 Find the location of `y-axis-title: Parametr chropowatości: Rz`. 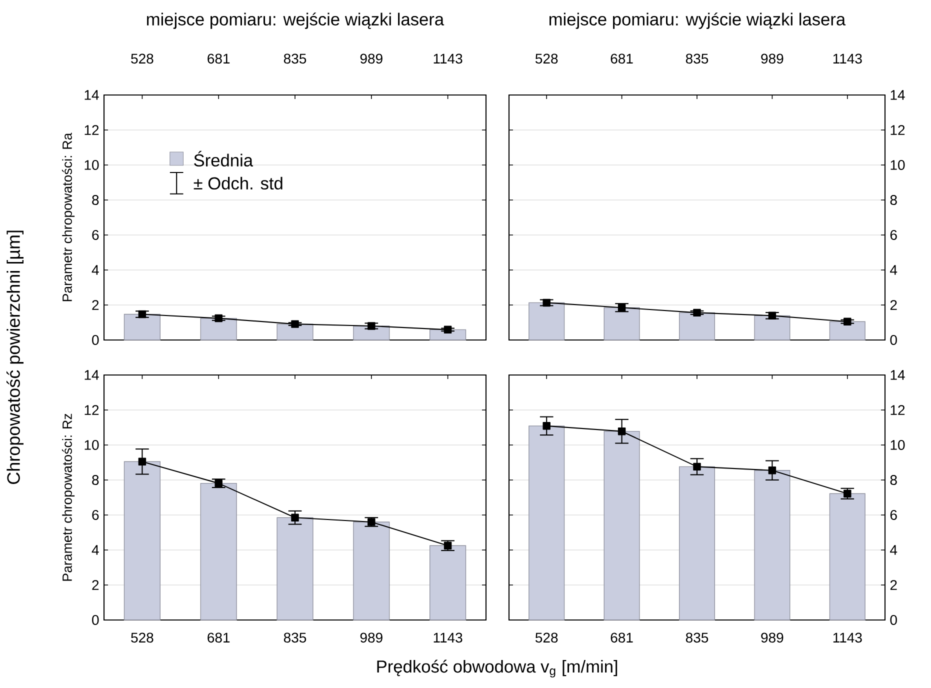

y-axis-title: Parametr chropowatości: Rz is located at coordinates (68, 497).